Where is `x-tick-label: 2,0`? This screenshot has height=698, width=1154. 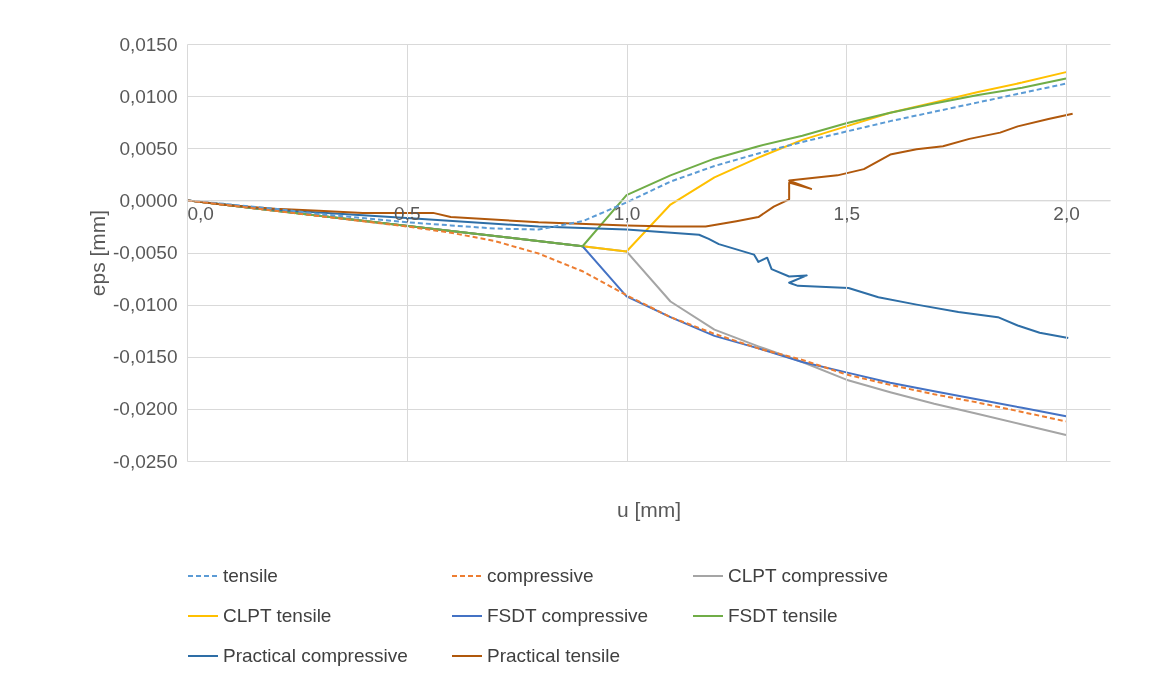
x-tick-label: 2,0 is located at coordinates (1066, 213).